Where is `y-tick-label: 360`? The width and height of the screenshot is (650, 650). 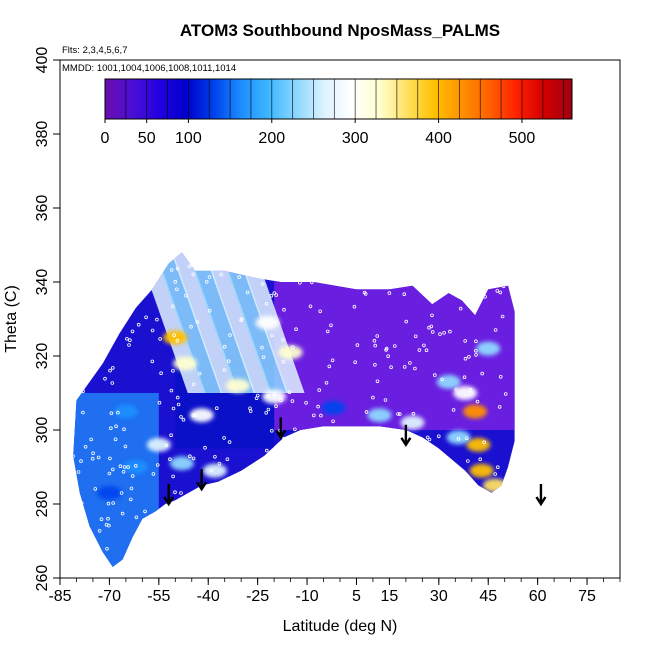
y-tick-label: 360 is located at coordinates (42, 208).